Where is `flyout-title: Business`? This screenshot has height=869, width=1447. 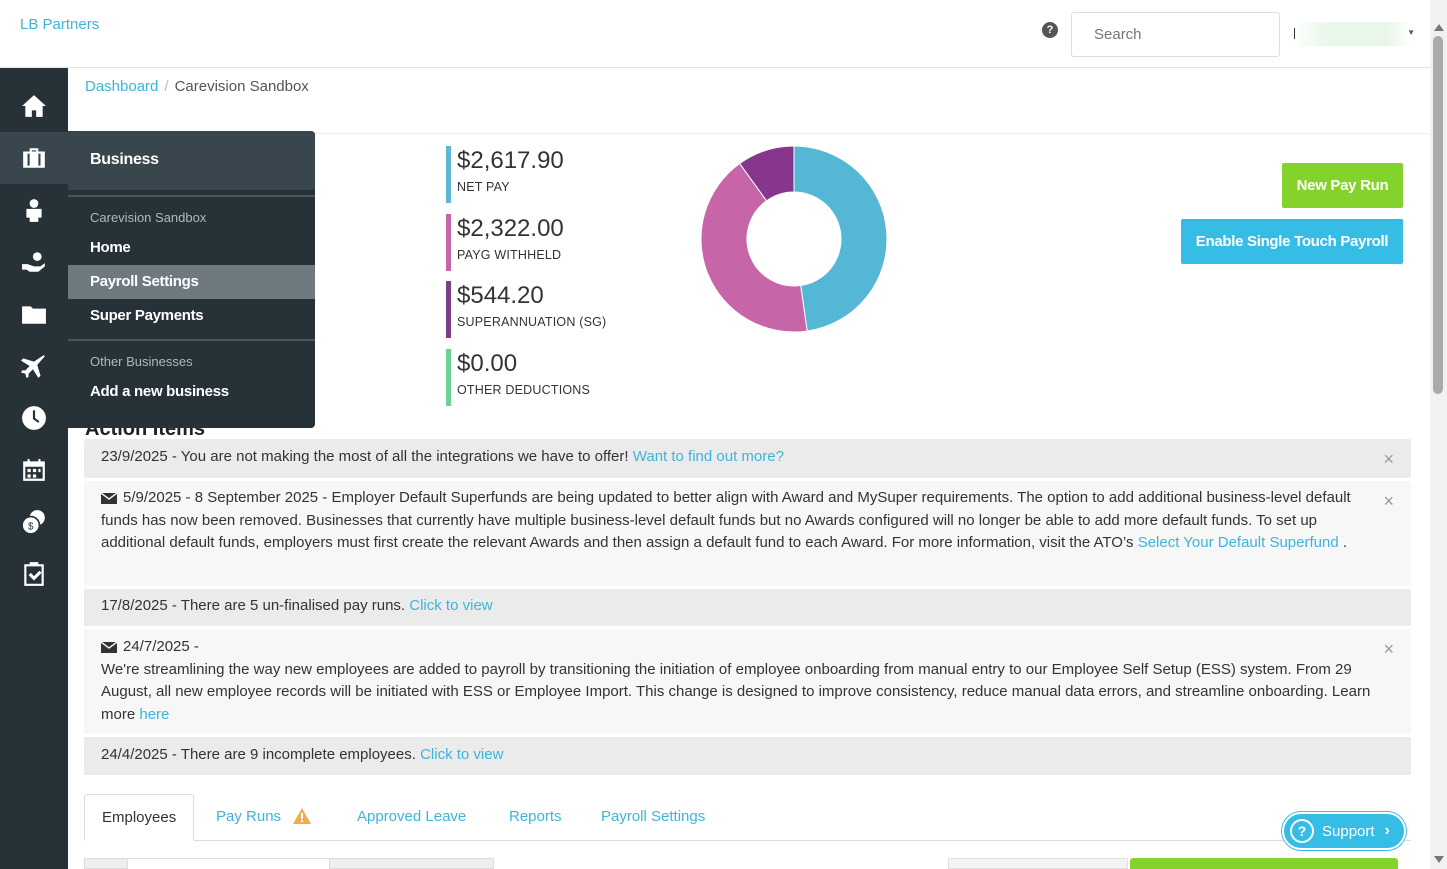
flyout-title: Business is located at coordinates (191, 160).